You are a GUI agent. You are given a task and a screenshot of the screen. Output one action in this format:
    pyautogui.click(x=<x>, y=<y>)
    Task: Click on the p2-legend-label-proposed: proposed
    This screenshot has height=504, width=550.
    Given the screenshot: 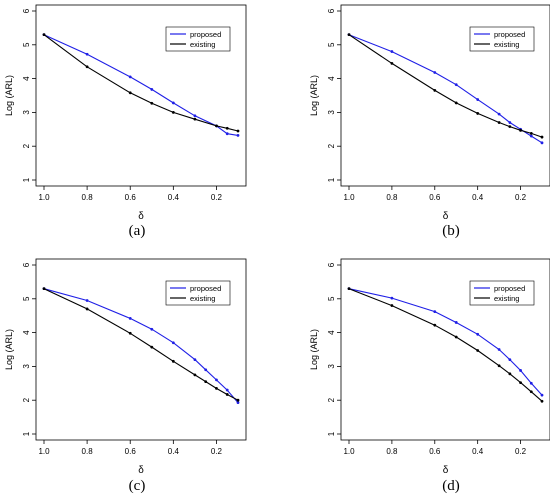 What is the action you would take?
    pyautogui.click(x=509, y=34)
    